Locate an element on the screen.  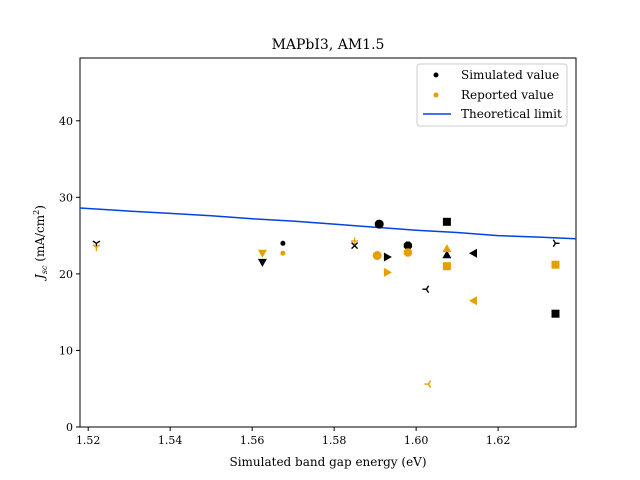
theoretical-limit-line is located at coordinates (328, 223).